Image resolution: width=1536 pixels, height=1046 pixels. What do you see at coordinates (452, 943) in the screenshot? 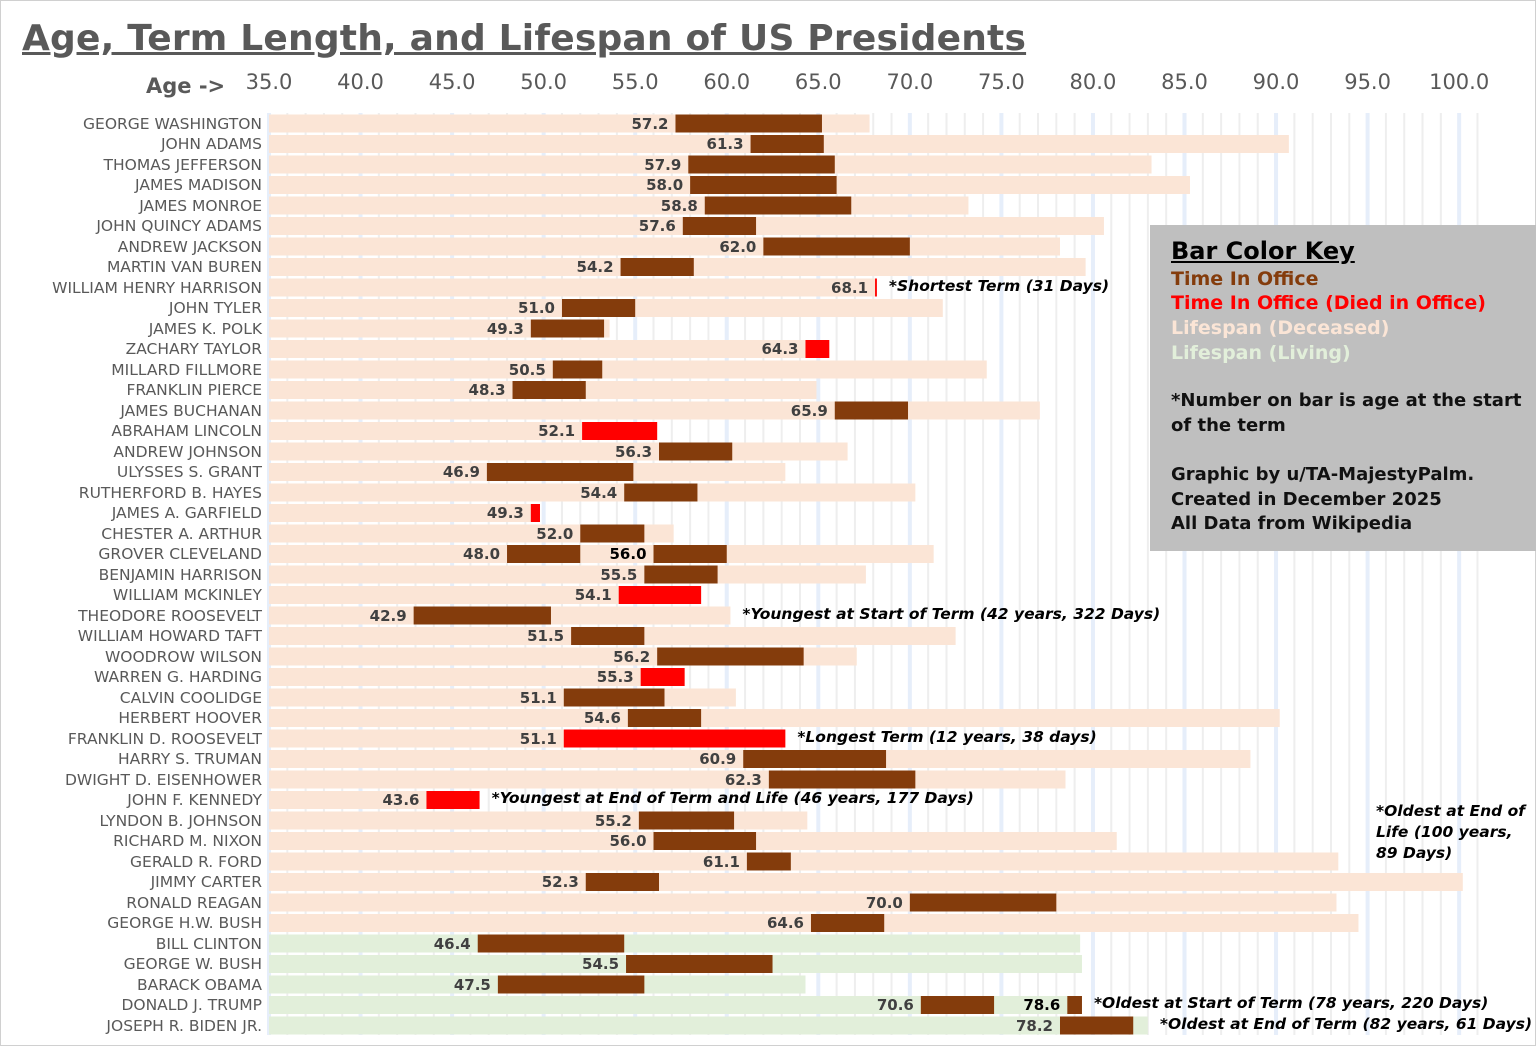
I see `start-age-label: 46.4` at bounding box center [452, 943].